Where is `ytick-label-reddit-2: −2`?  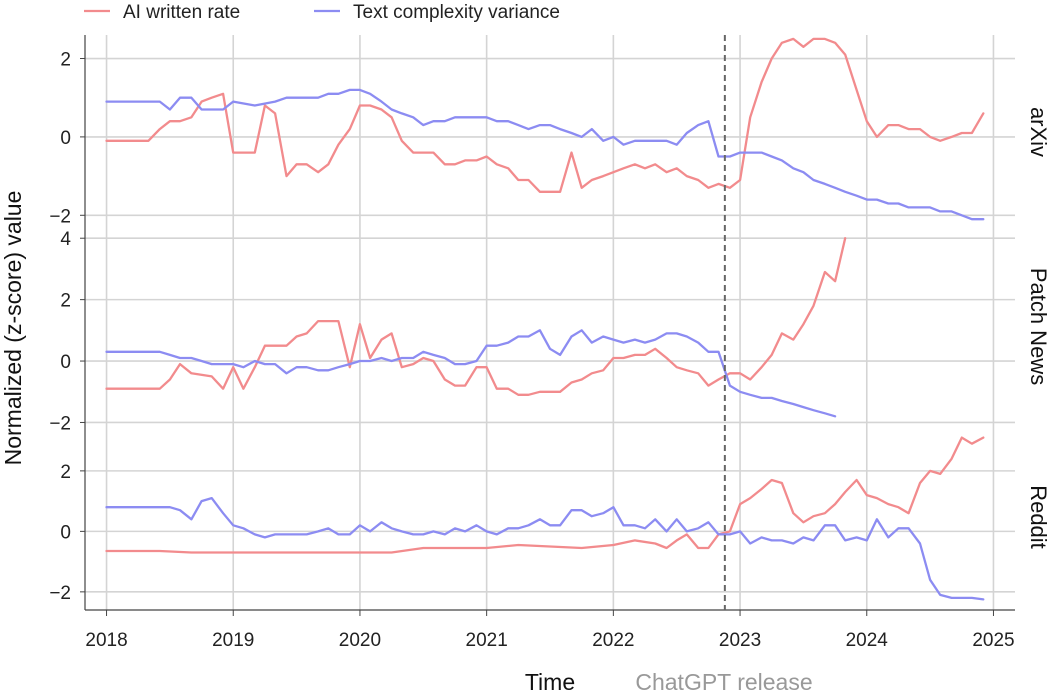
ytick-label-reddit-2: −2 is located at coordinates (60, 593).